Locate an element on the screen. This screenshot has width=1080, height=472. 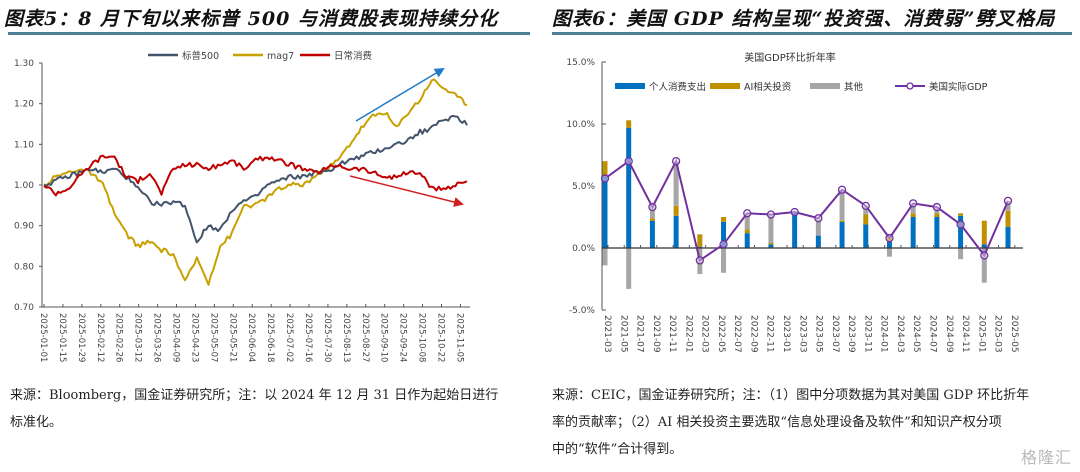
right-source-line-2: 率的贡献率；（2）AI 相关投资主要选取“信息处理设备及软件”和知识产权分项 is located at coordinates (777, 422).